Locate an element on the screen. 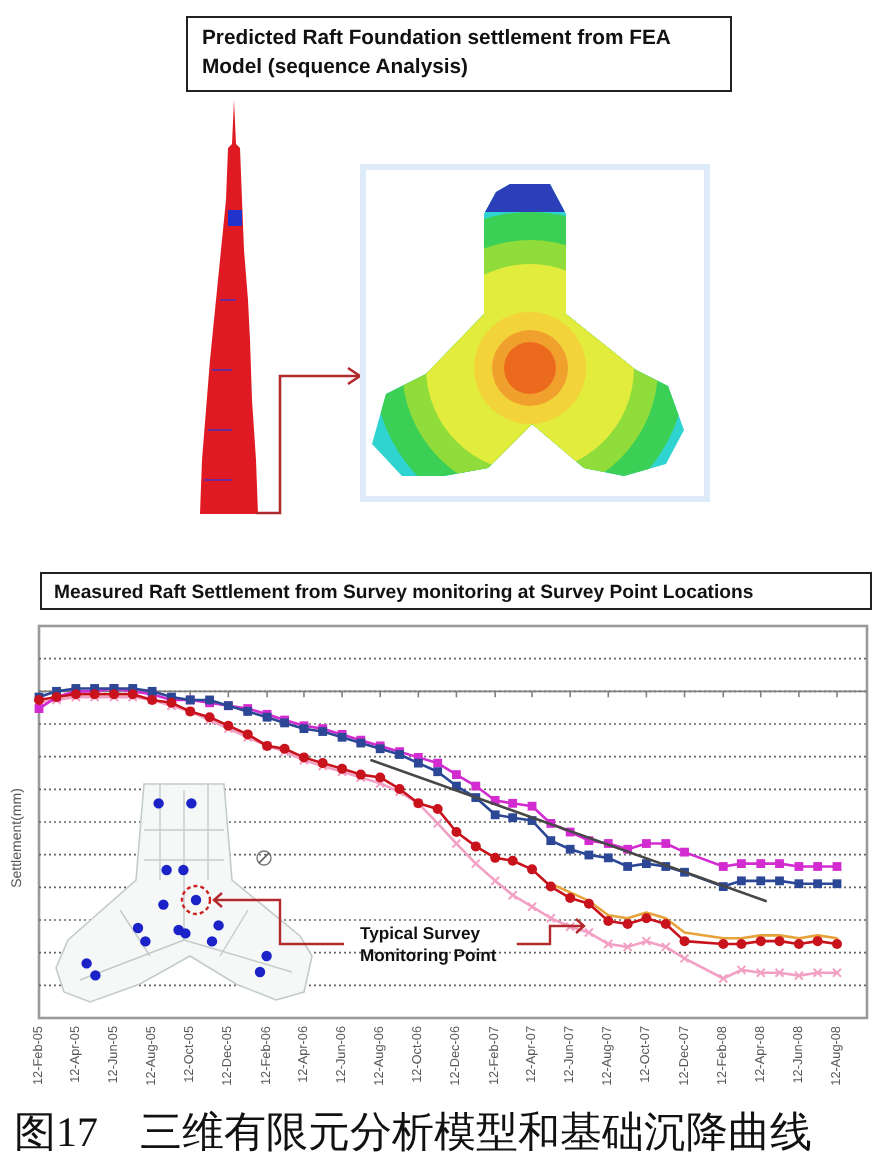 The image size is (896, 1160). caption: 图17 三维有限元分析模型和基础沉降曲线 is located at coordinates (413, 1132).